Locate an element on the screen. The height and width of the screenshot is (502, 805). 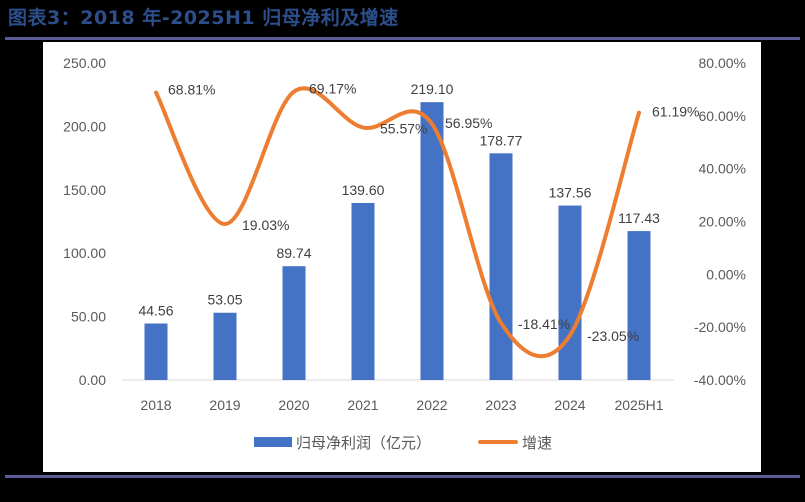
line-data-label: 68.81% is located at coordinates (191, 90).